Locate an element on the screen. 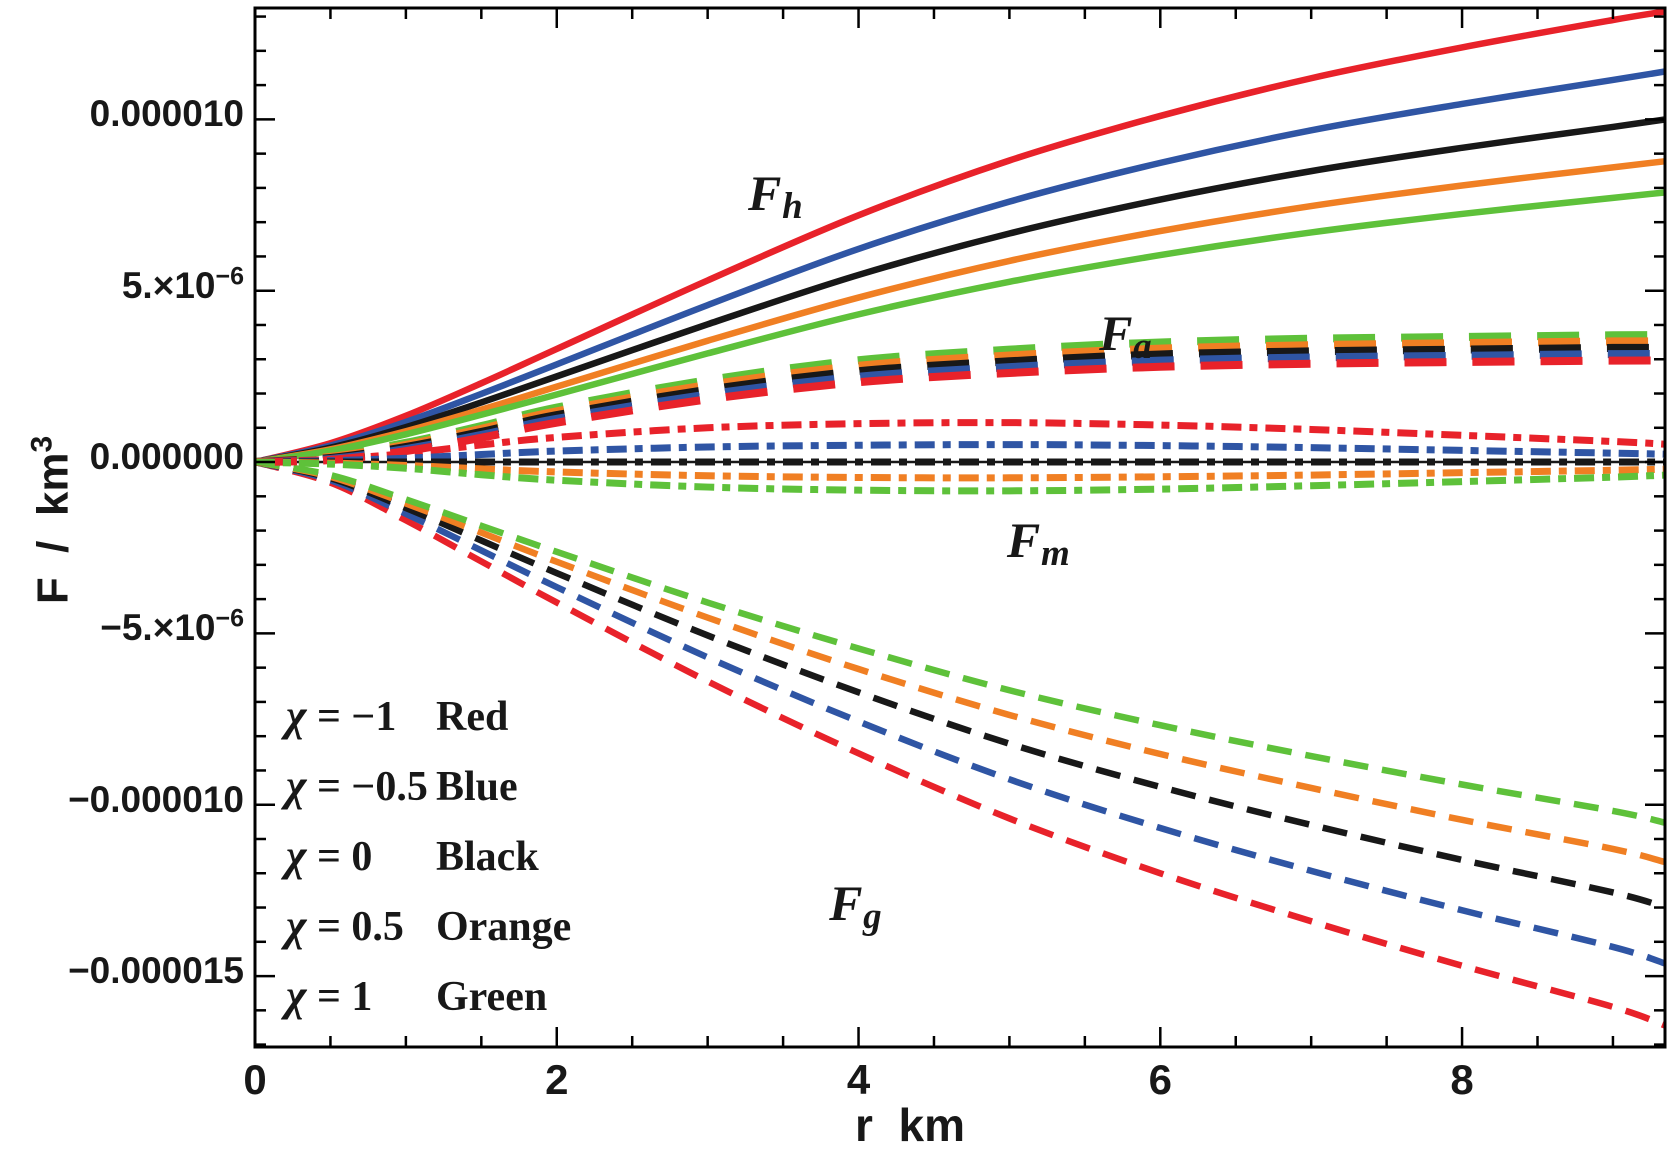 The width and height of the screenshot is (1670, 1173). x-axis-label: r km is located at coordinates (910, 1125).